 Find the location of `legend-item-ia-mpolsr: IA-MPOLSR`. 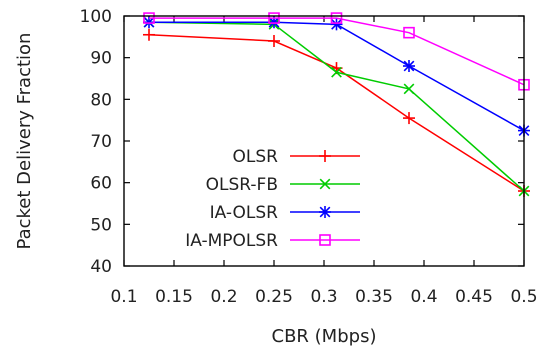

legend-item-ia-mpolsr: IA-MPOLSR is located at coordinates (272, 241).